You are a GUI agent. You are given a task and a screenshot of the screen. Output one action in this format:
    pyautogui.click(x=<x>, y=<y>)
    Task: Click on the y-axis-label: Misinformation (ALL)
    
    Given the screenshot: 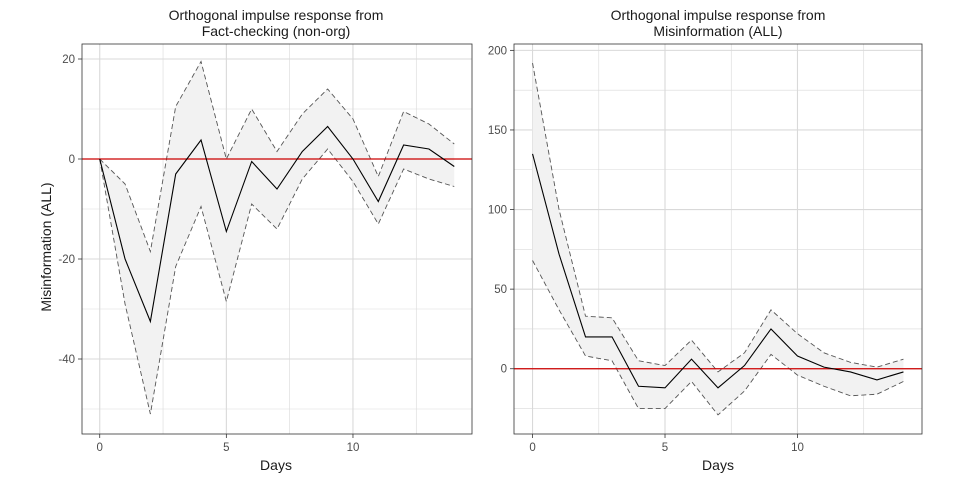 What is the action you would take?
    pyautogui.click(x=46, y=246)
    